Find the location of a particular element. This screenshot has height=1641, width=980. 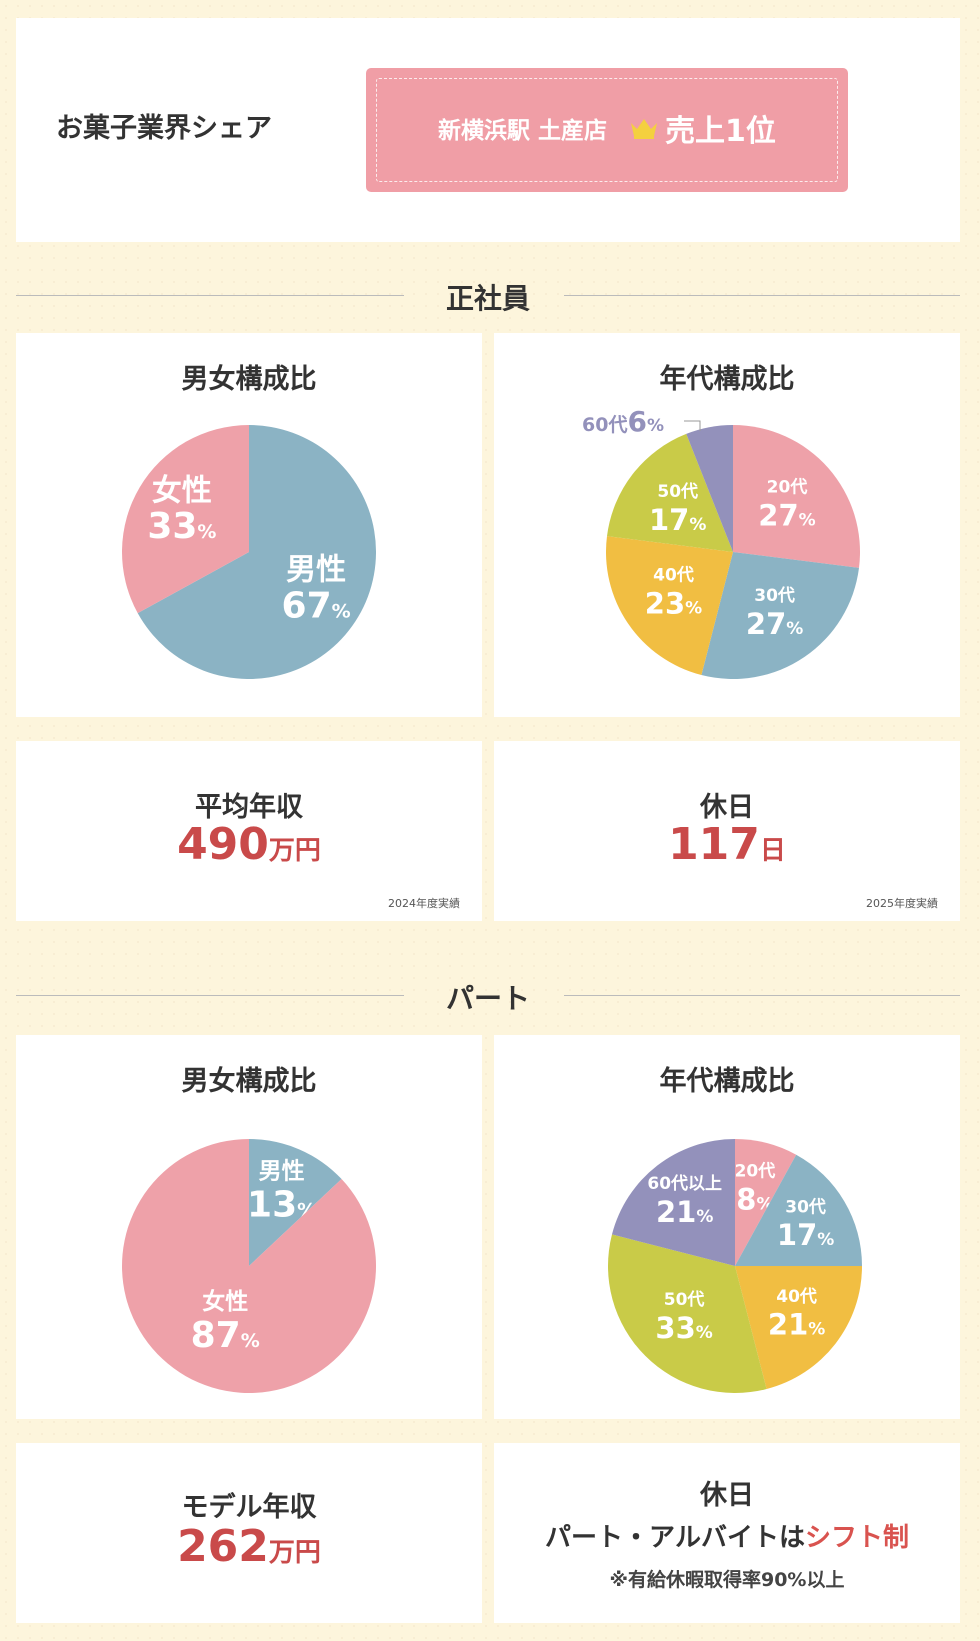

fulltime-salary-value: 490万円 is located at coordinates (249, 844).